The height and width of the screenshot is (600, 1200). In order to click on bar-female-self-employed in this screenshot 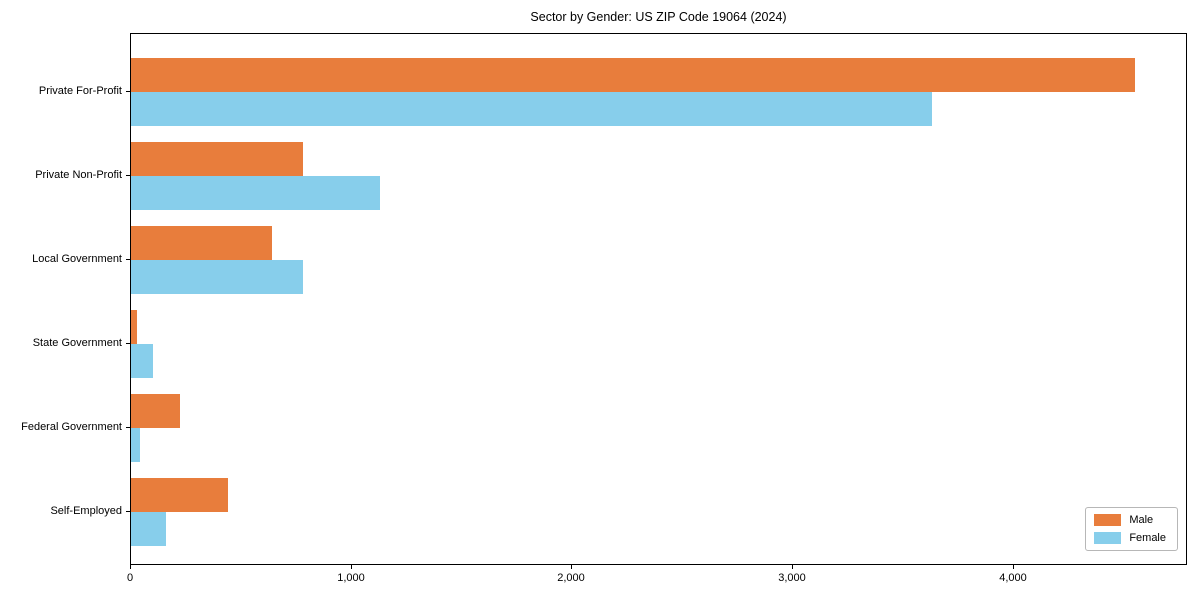, I will do `click(148, 529)`.